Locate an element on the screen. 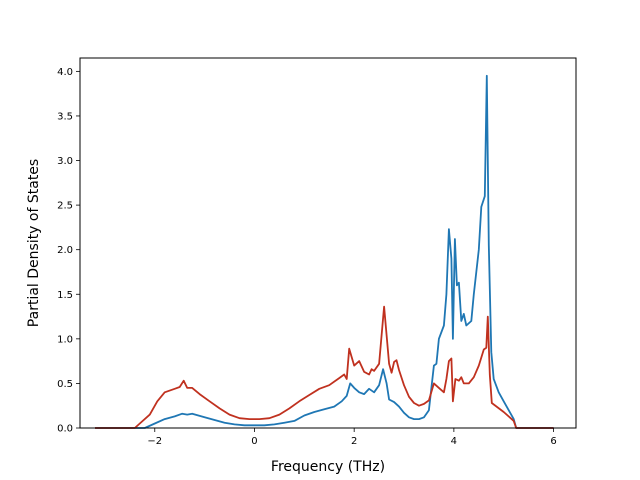 Image resolution: width=640 pixels, height=480 pixels. y-axis: 0.0 0.5 1.0 1.5 2.0 2.5 3.0 3.5 4.0 is located at coordinates (68, 251).